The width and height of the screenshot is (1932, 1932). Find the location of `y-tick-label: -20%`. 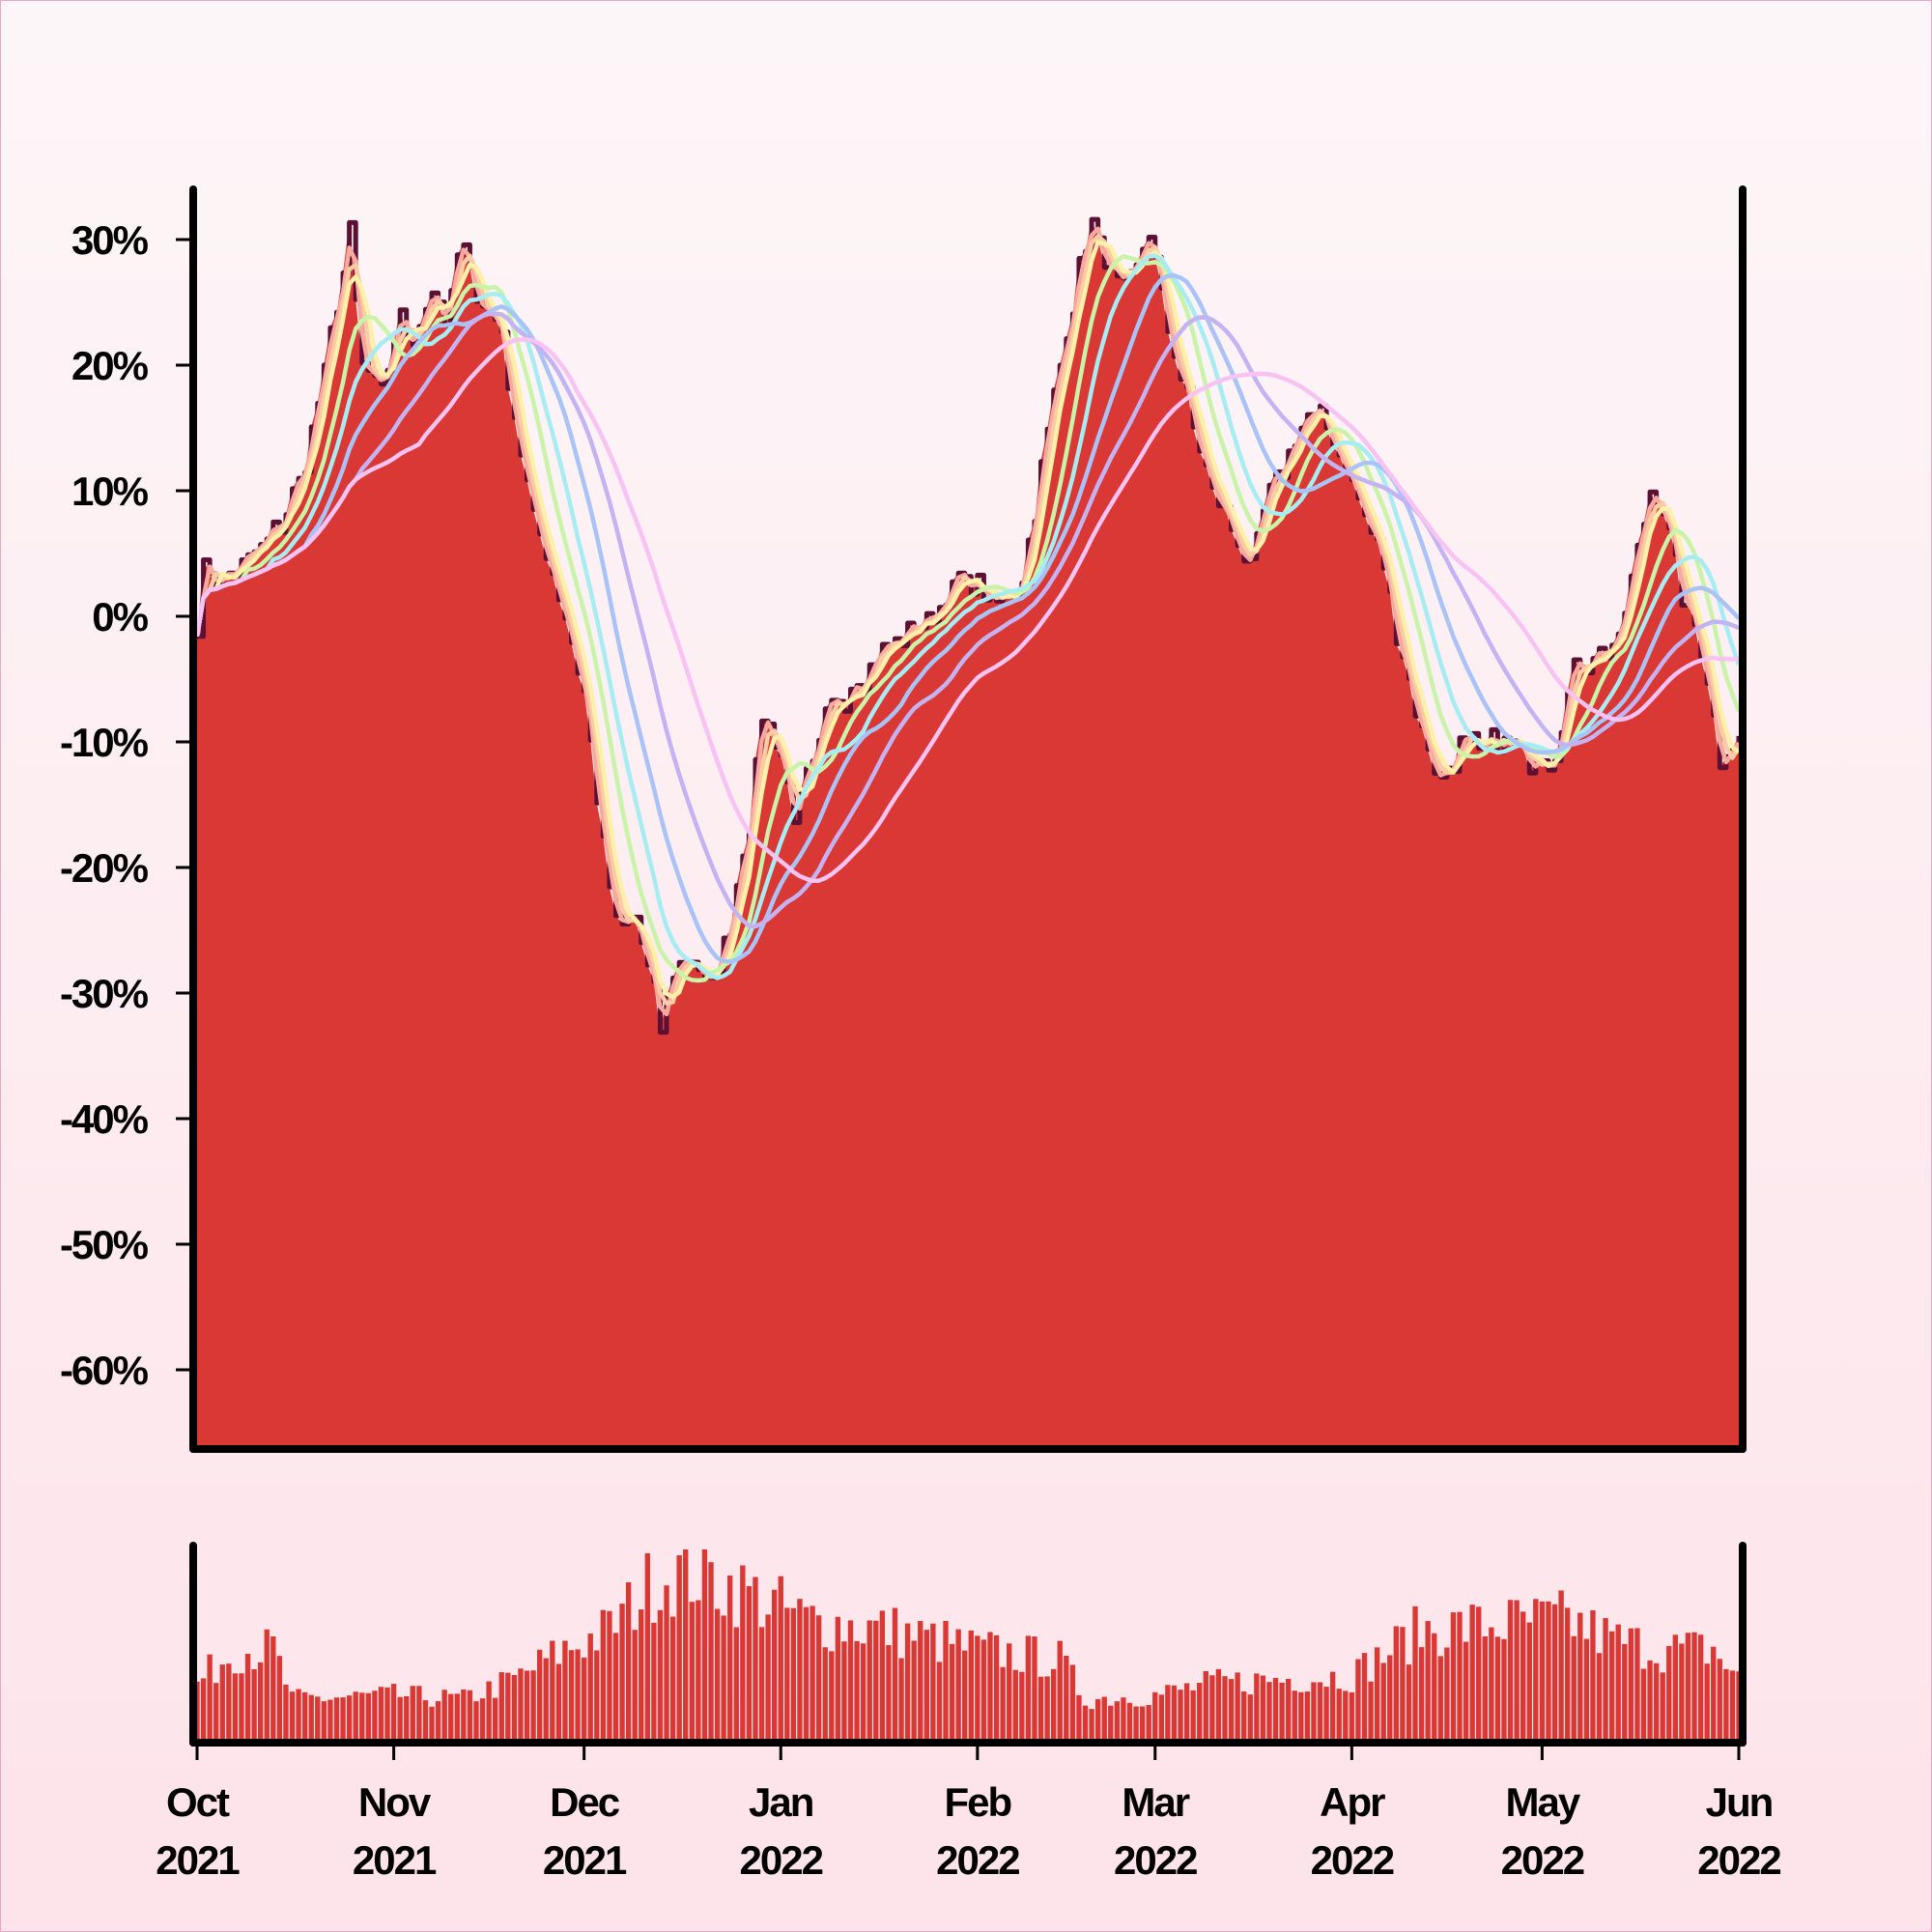

y-tick-label: -20% is located at coordinates (104, 868).